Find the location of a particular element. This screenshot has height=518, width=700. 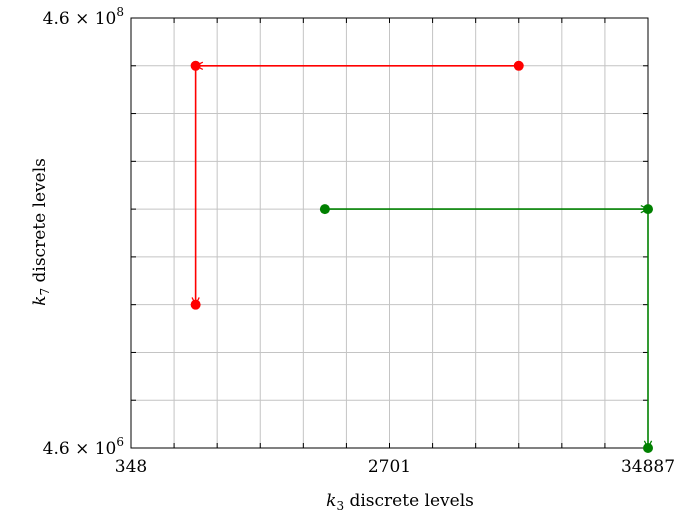

x-tick-label: 2701 is located at coordinates (389, 467).